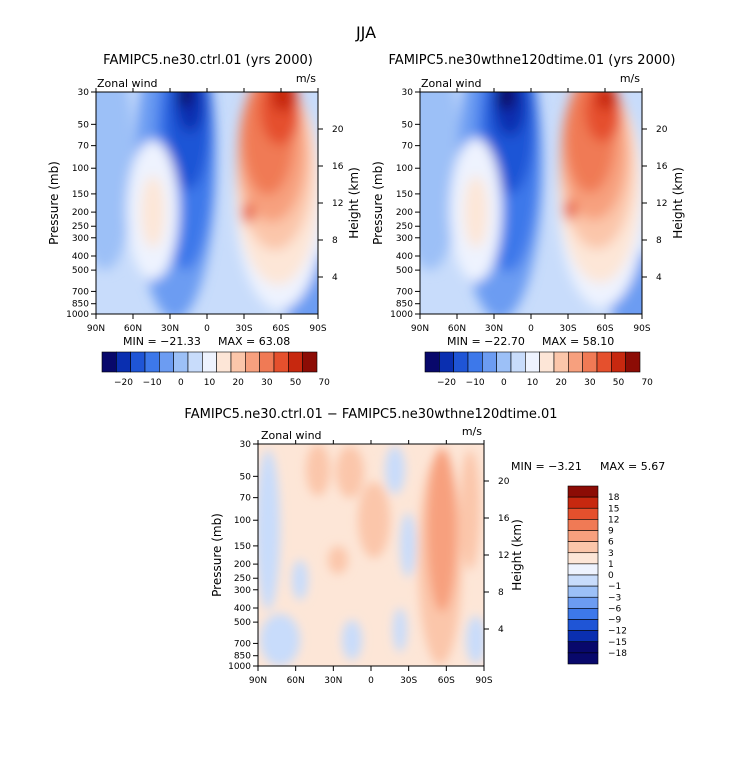 This screenshot has height=760, width=733. What do you see at coordinates (613, 509) in the screenshot?
I see `colorbar-label: 15` at bounding box center [613, 509].